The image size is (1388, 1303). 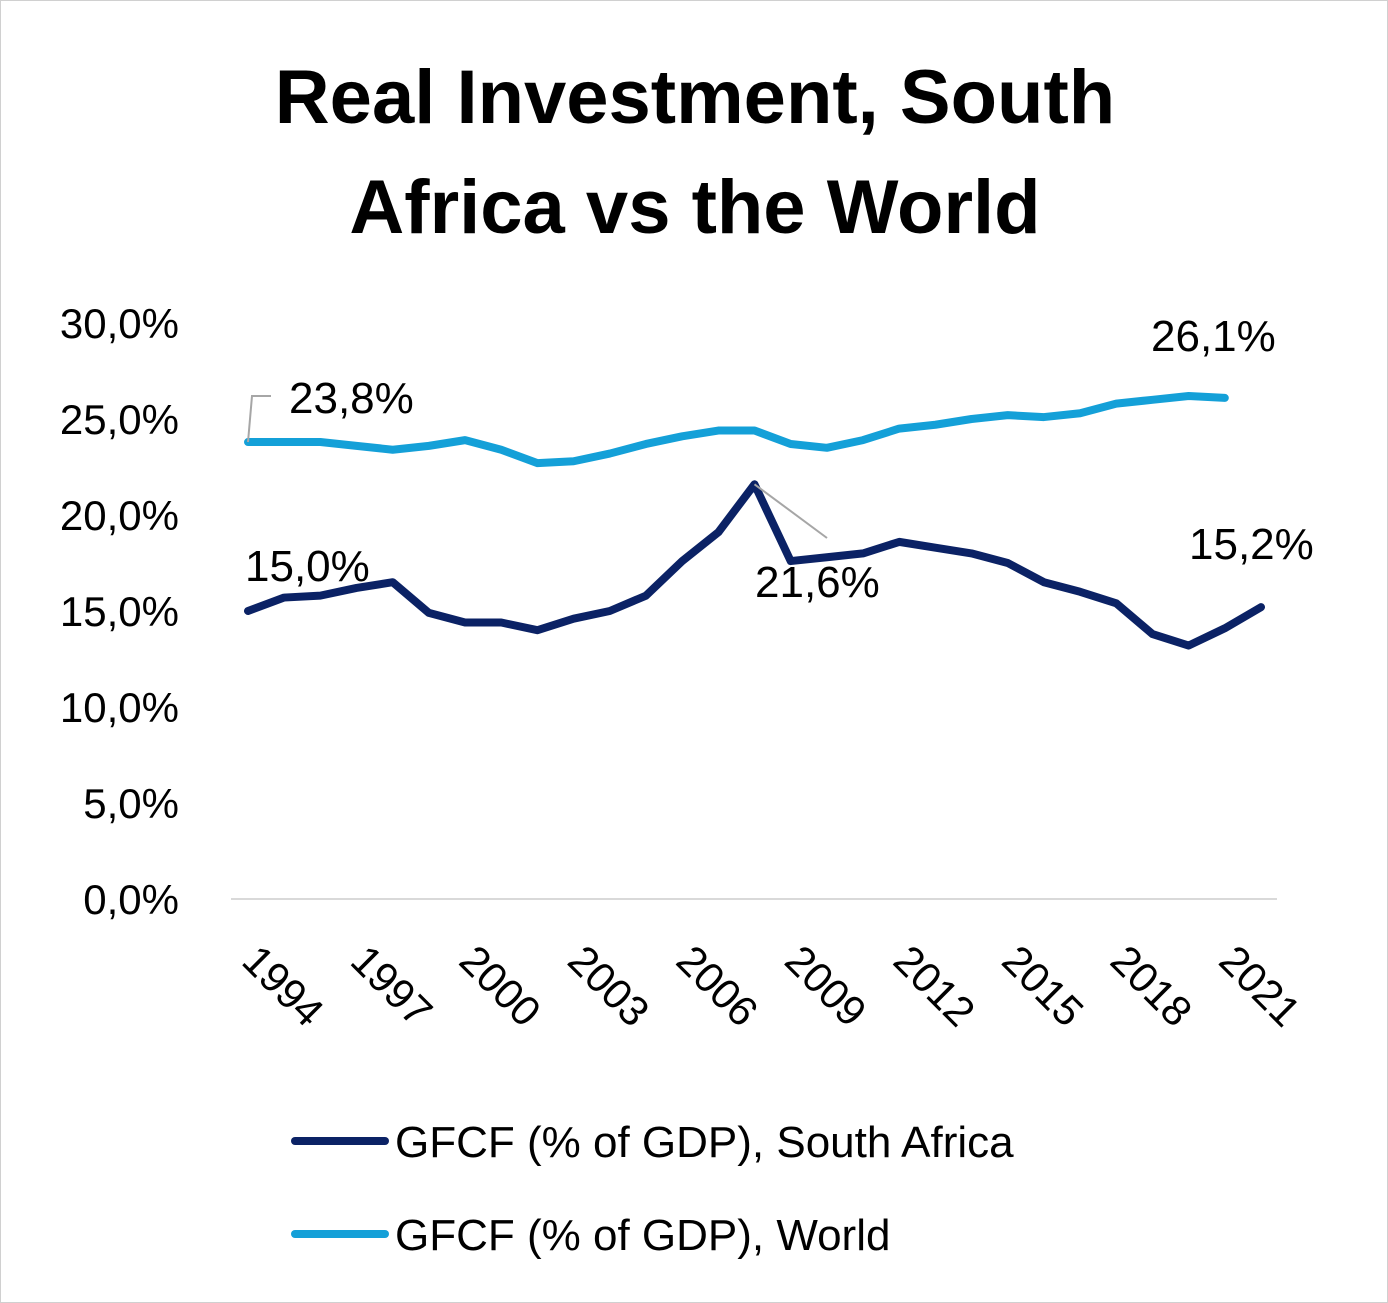 What do you see at coordinates (642, 1235) in the screenshot?
I see `legend-label: GFCF (% of GDP), World` at bounding box center [642, 1235].